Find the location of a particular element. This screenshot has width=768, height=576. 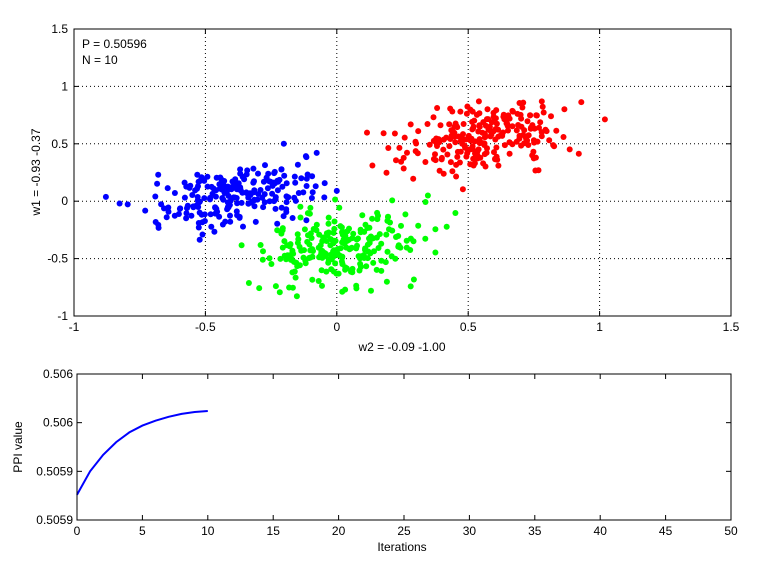

line-x-tick-label: 25 is located at coordinates (404, 531).